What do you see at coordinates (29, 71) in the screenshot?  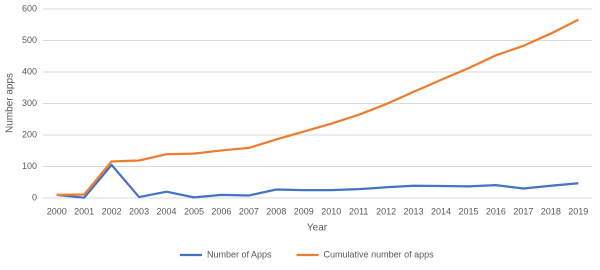 I see `y-tick-label: 400` at bounding box center [29, 71].